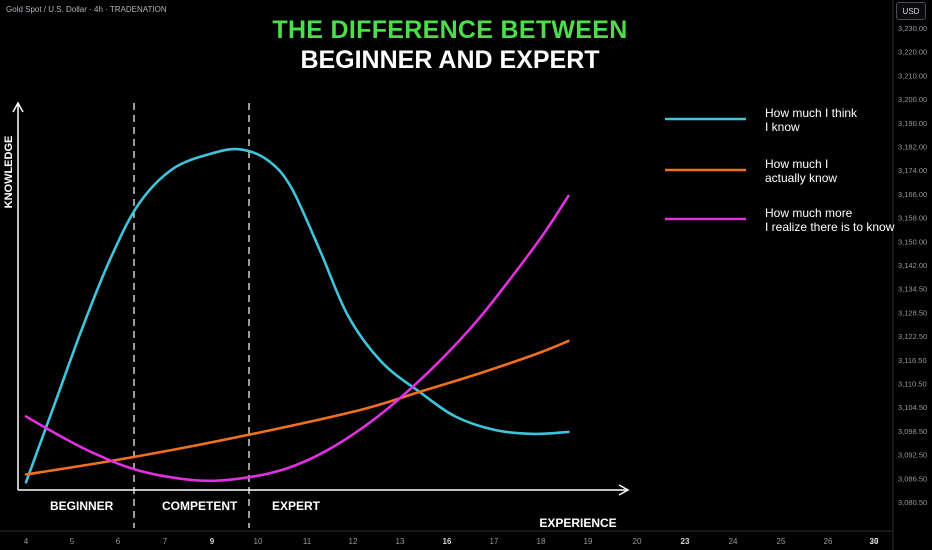 The image size is (932, 550). Describe the element at coordinates (685, 541) in the screenshot. I see `x-tick-label: 23` at that location.